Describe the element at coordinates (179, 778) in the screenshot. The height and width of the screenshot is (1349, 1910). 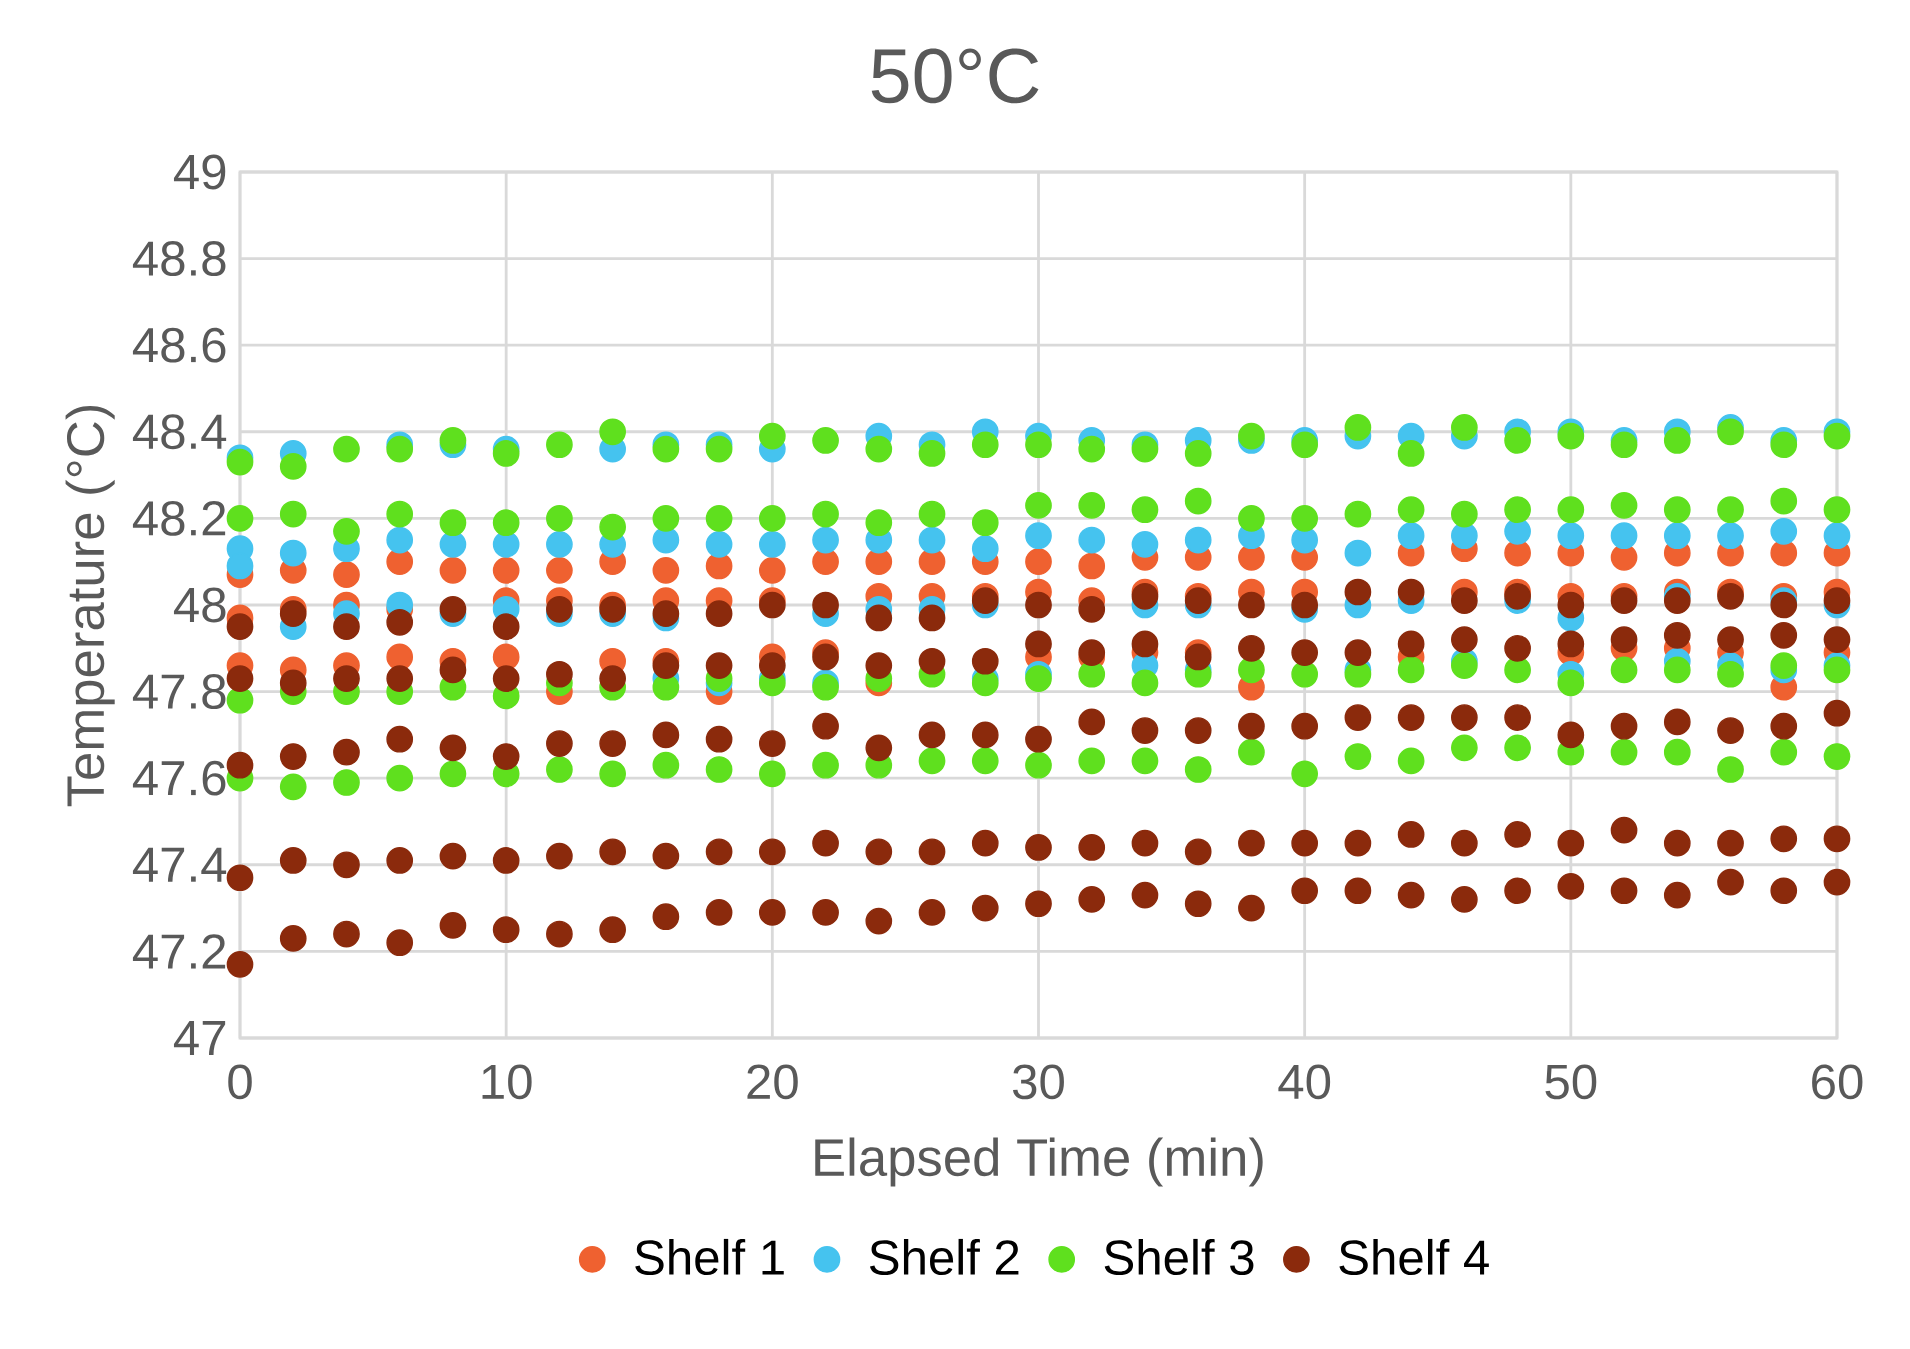
I see `y-tick-label: 47.6` at that location.